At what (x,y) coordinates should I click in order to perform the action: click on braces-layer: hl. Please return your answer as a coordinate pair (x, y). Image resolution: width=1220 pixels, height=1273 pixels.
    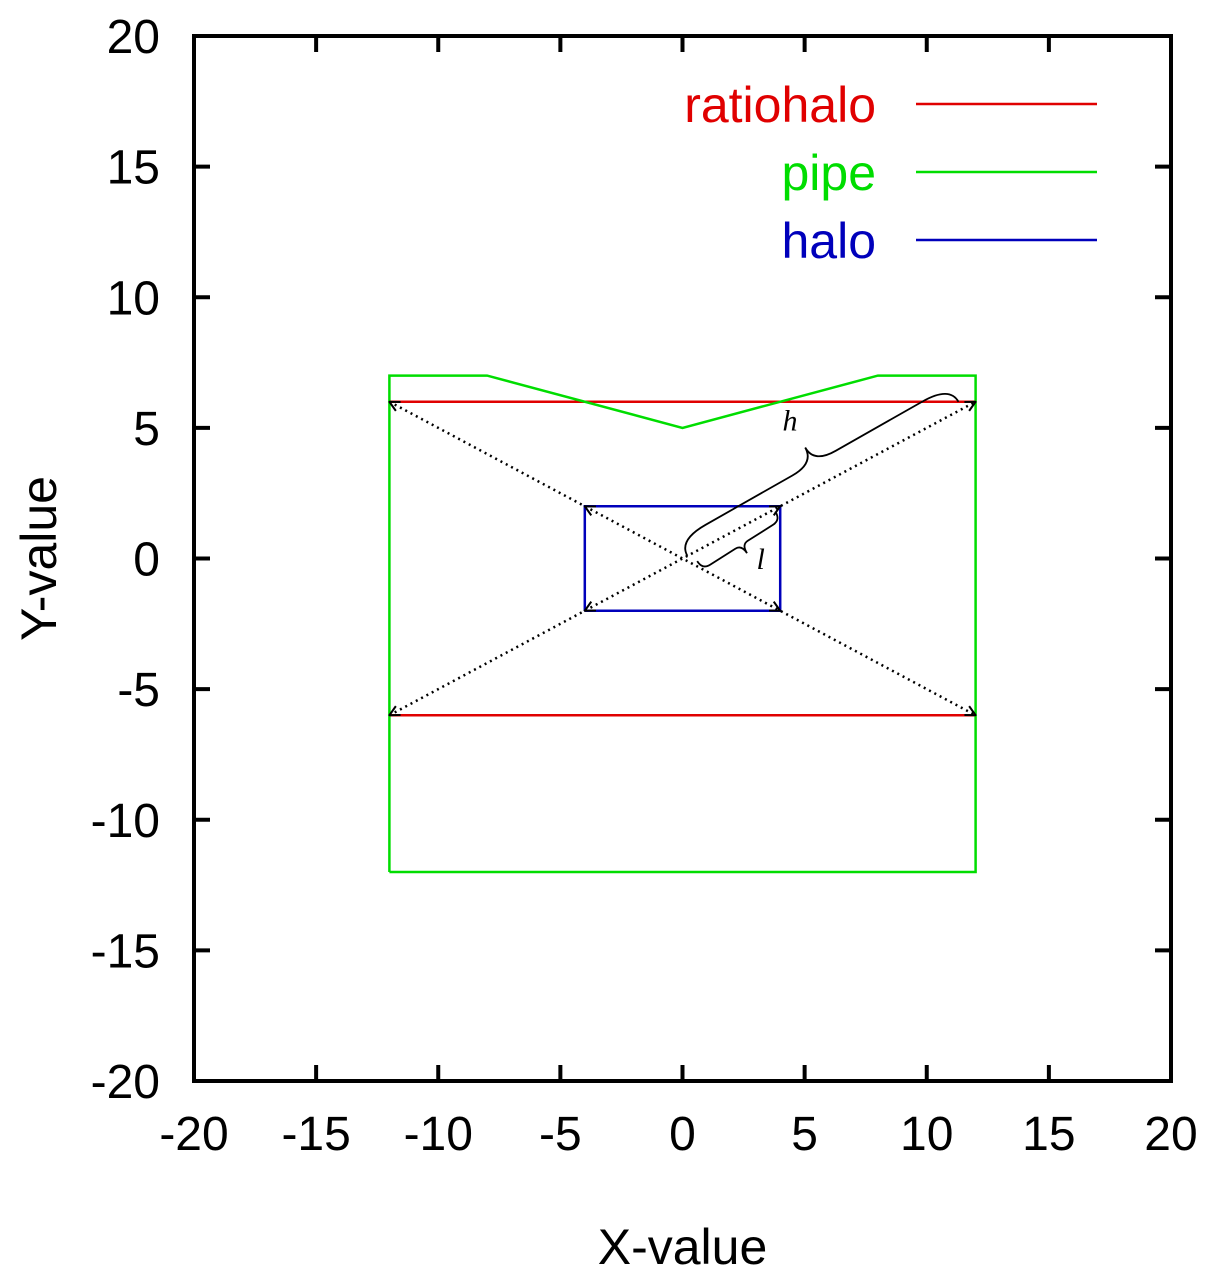
    Looking at the image, I should click on (822, 484).